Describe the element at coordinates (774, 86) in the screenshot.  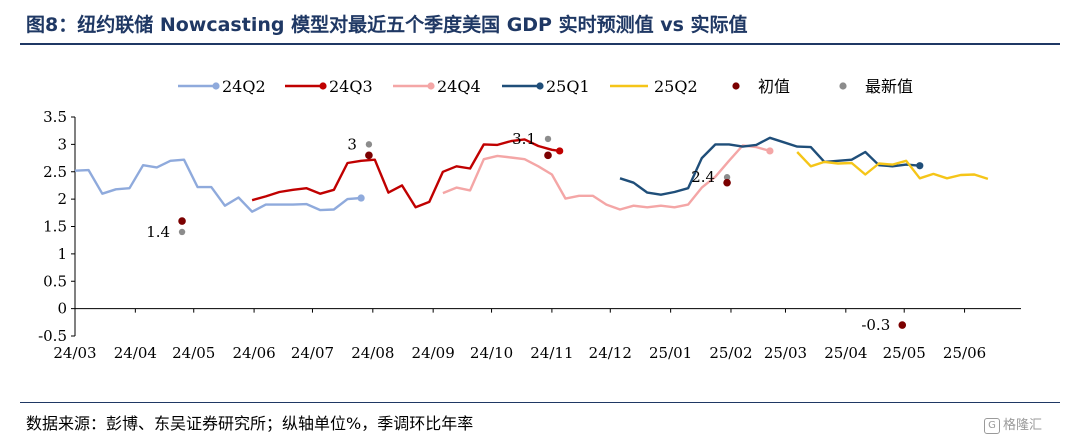
I see `legend-label-初值: 初值` at that location.